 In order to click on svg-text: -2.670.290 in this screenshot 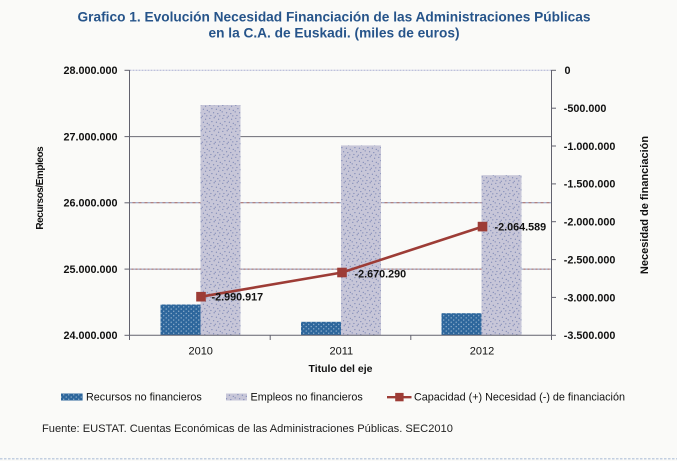, I will do `click(381, 275)`.